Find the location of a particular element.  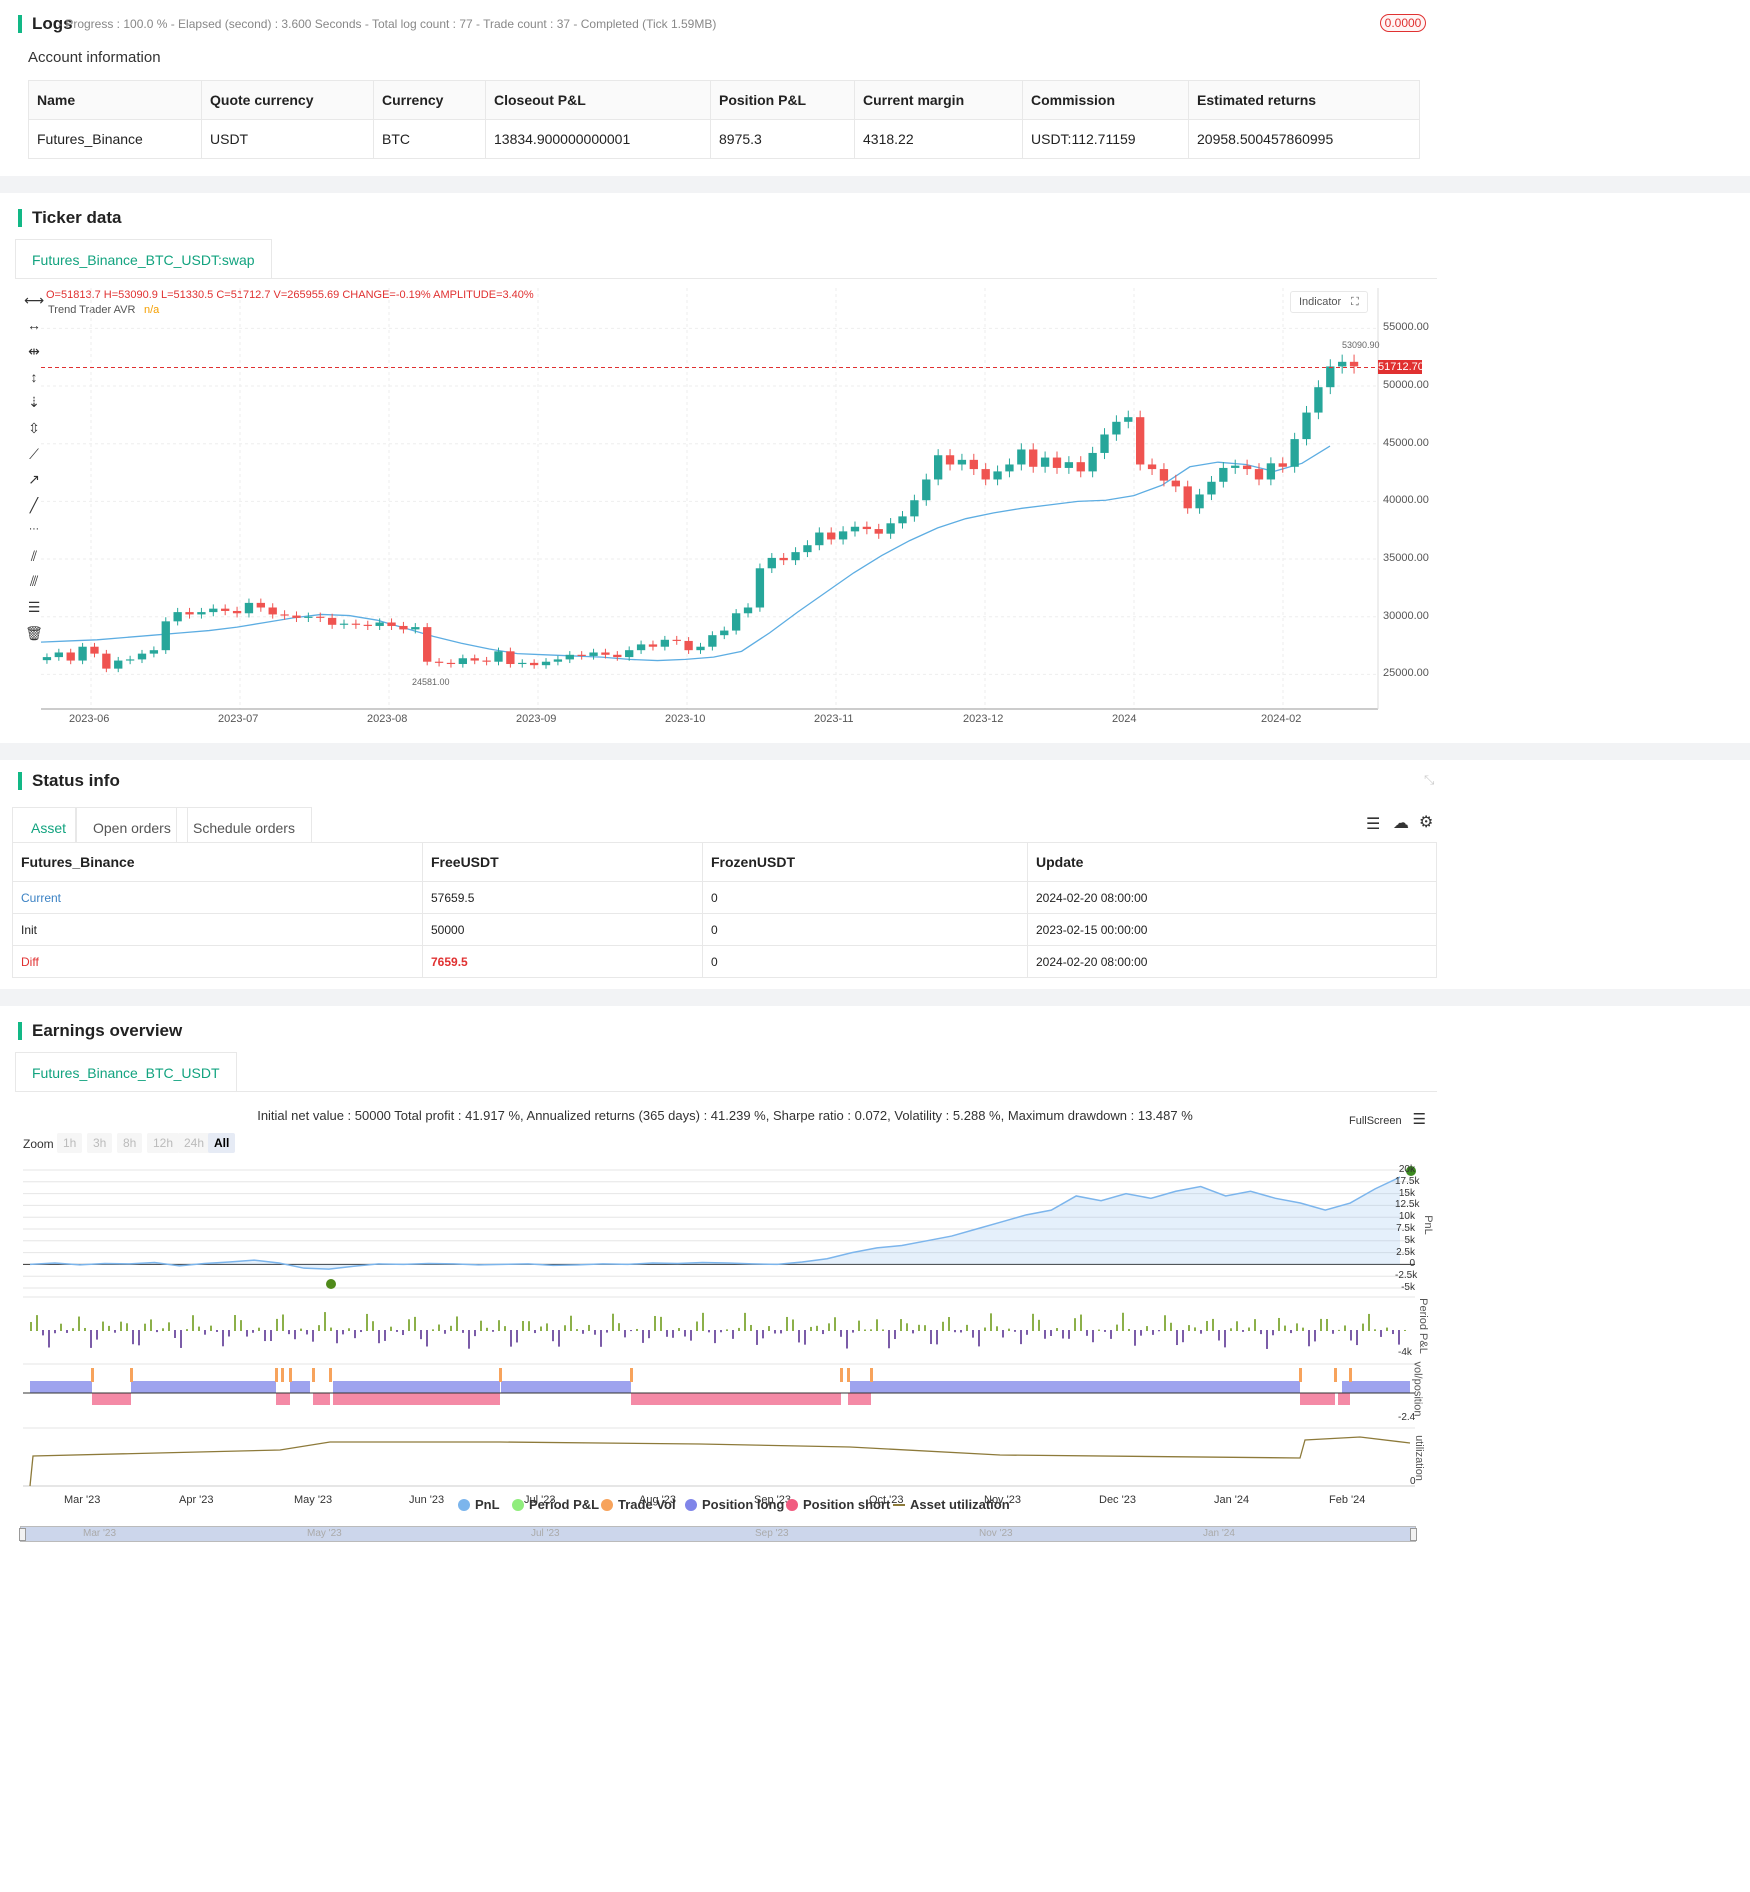

parallel-channel-tool-icon: ⫽ is located at coordinates (34, 556).